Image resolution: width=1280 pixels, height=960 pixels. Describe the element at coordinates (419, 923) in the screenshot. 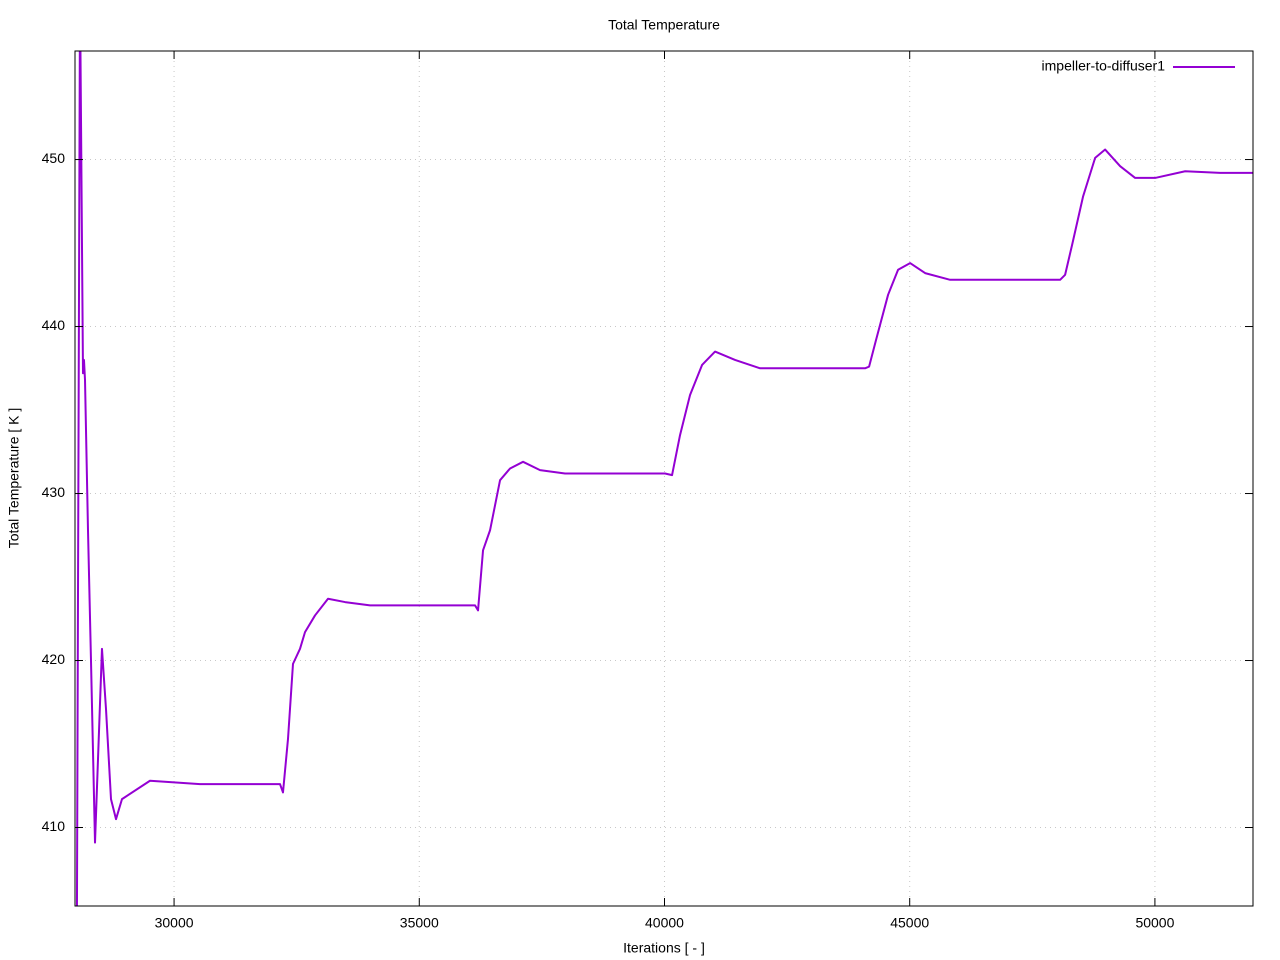

I see `x-tick-label: 35000` at that location.